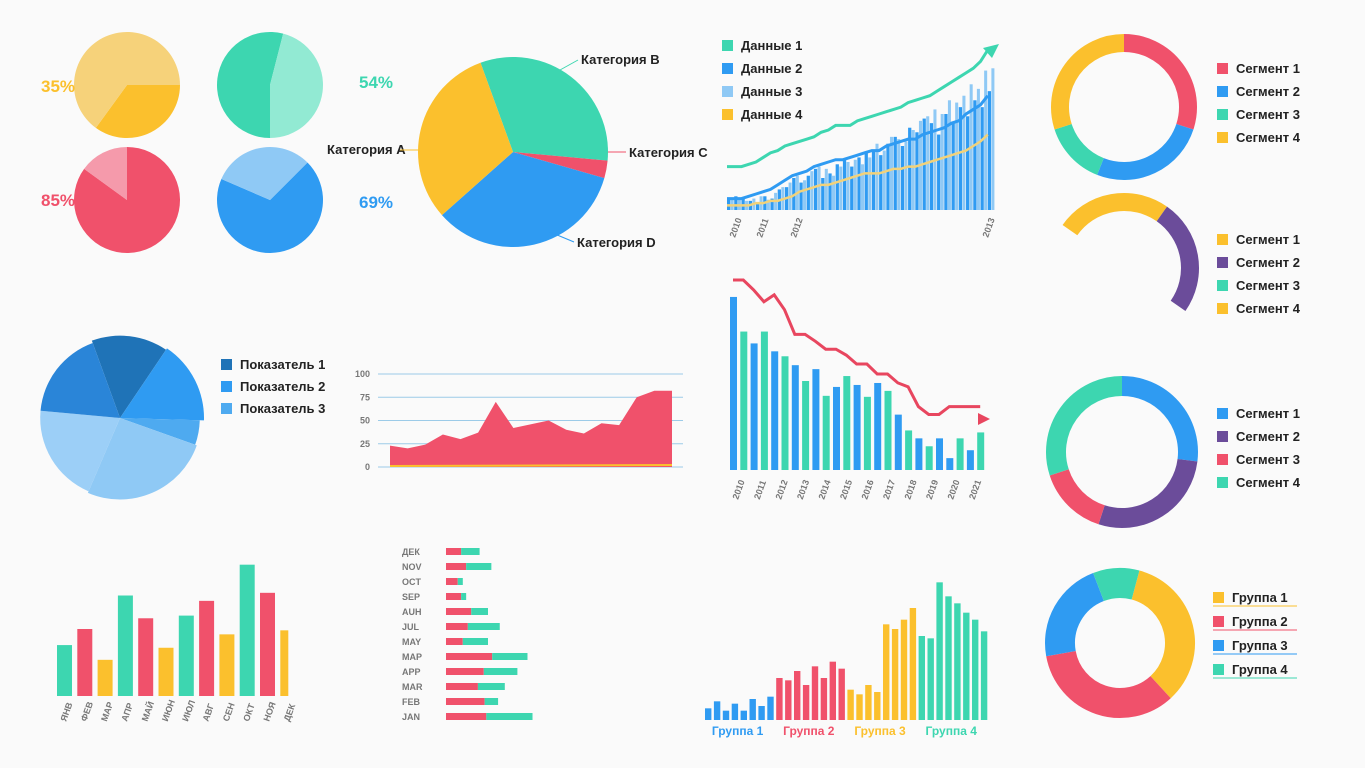 The image size is (1365, 768). What do you see at coordinates (412, 657) in the screenshot?
I see `y-tick: MAP` at bounding box center [412, 657].